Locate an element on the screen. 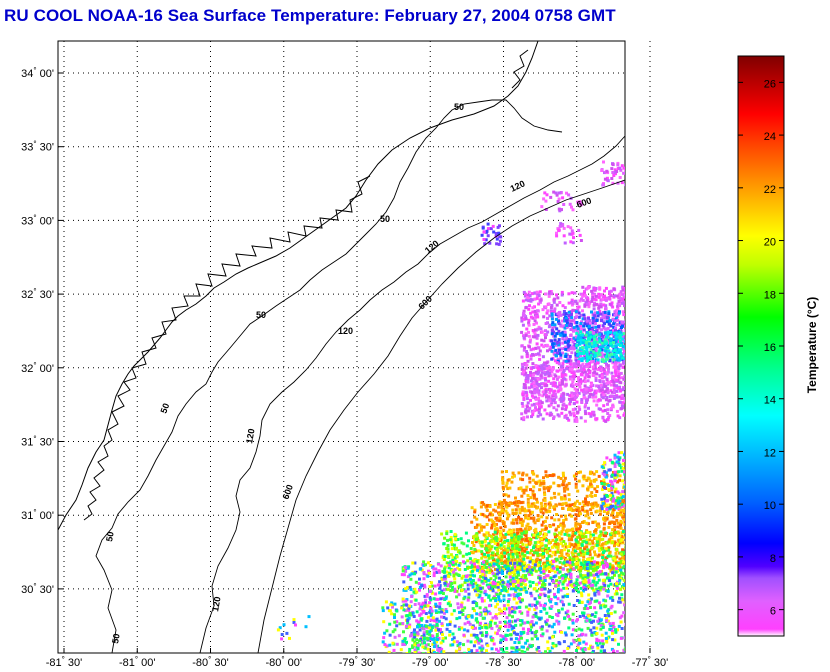  colorbar-tick-label: 10 is located at coordinates (770, 506).